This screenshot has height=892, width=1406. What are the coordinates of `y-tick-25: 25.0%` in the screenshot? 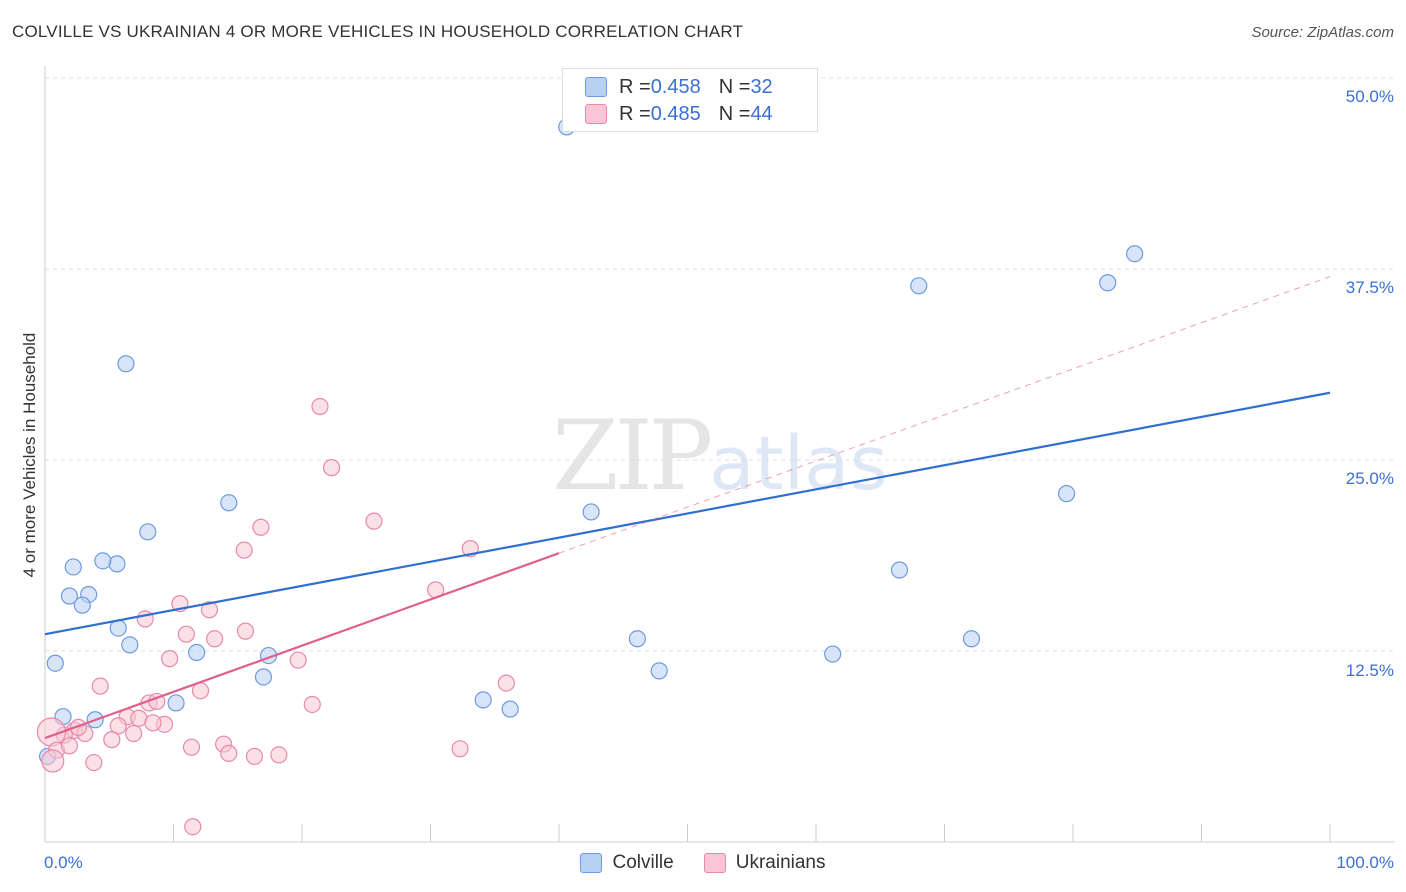 It's located at (1369, 478).